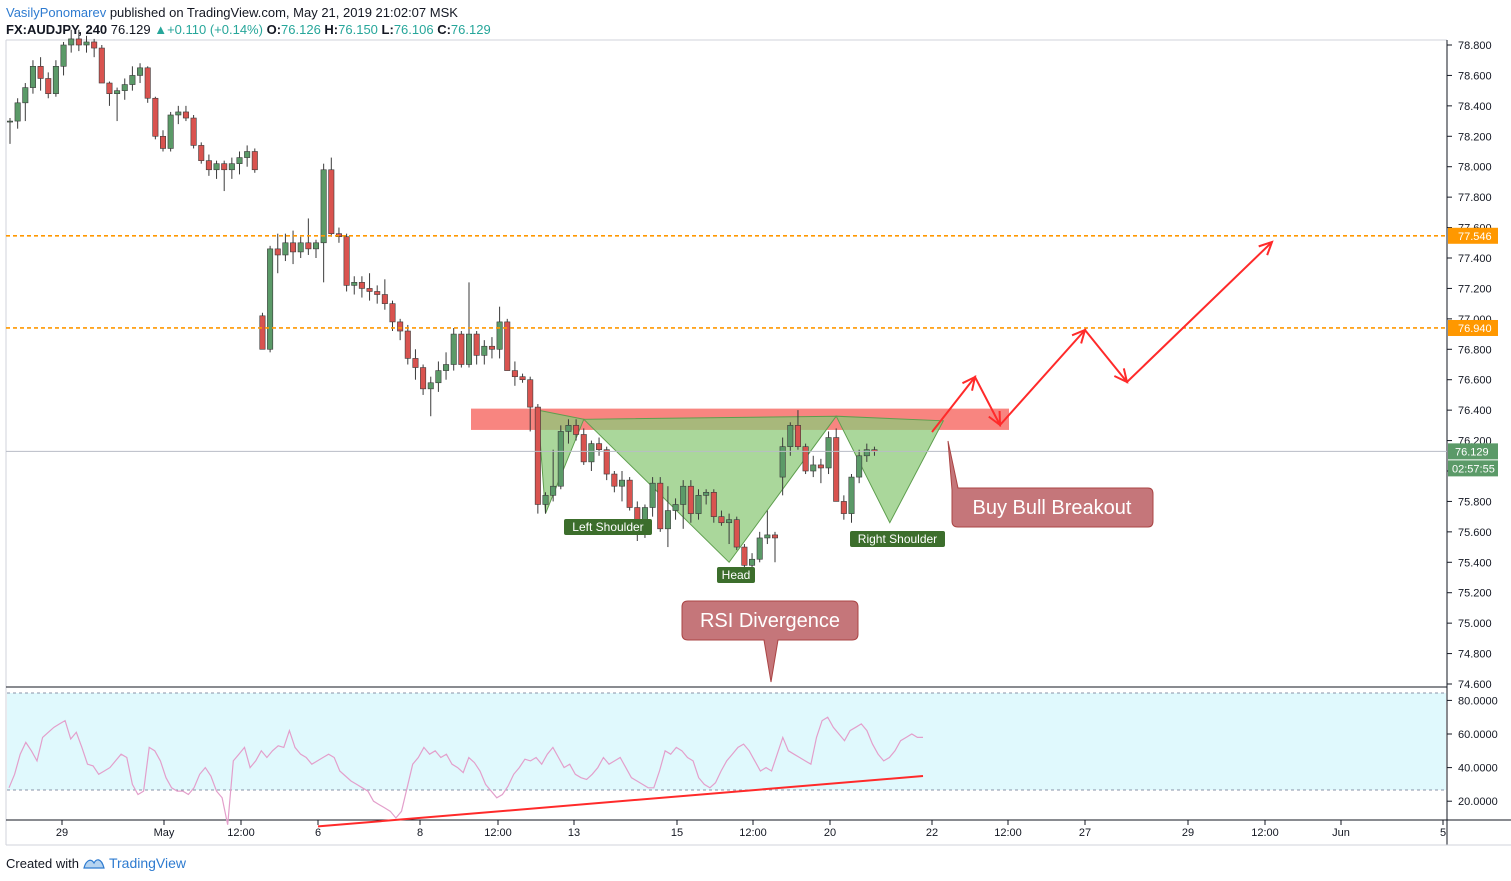 The height and width of the screenshot is (881, 1511). What do you see at coordinates (444, 29) in the screenshot?
I see `close-label: C:` at bounding box center [444, 29].